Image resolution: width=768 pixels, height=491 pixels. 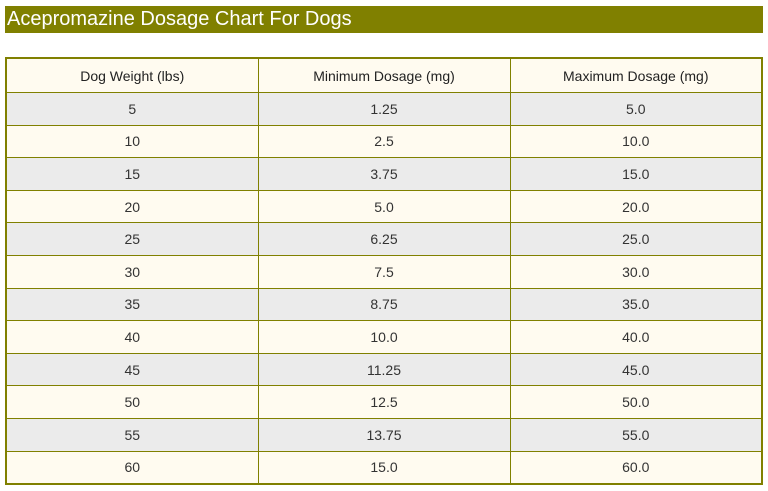 I want to click on table-row: 35 8.75 35.0, so click(x=384, y=304).